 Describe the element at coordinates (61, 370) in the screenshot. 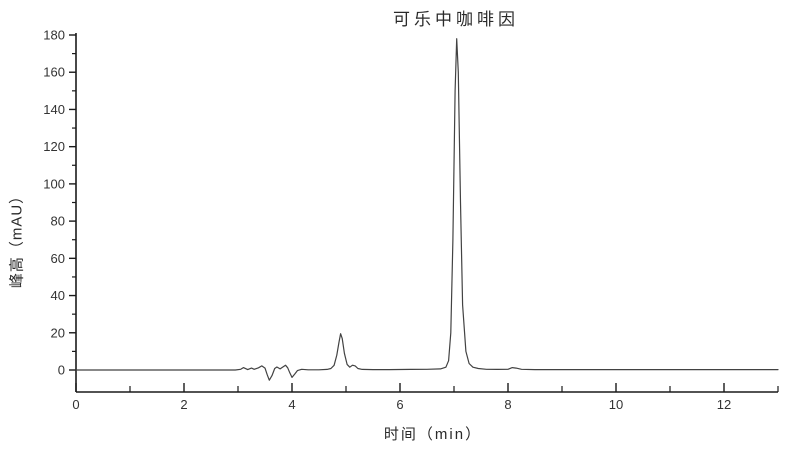

I see `y-tick-label: 0` at that location.